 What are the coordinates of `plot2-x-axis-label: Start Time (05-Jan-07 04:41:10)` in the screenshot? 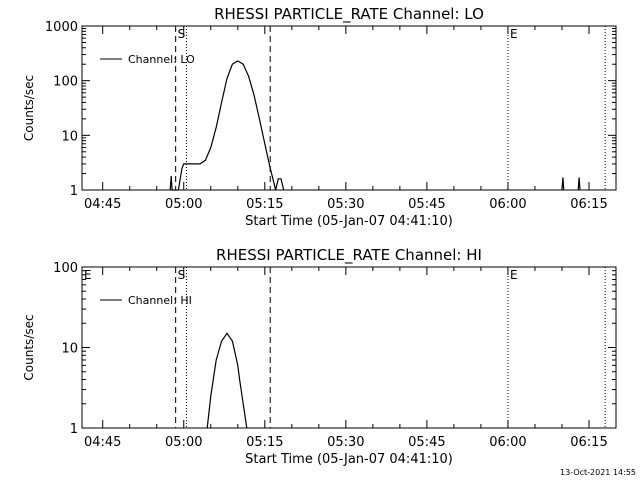 It's located at (349, 459).